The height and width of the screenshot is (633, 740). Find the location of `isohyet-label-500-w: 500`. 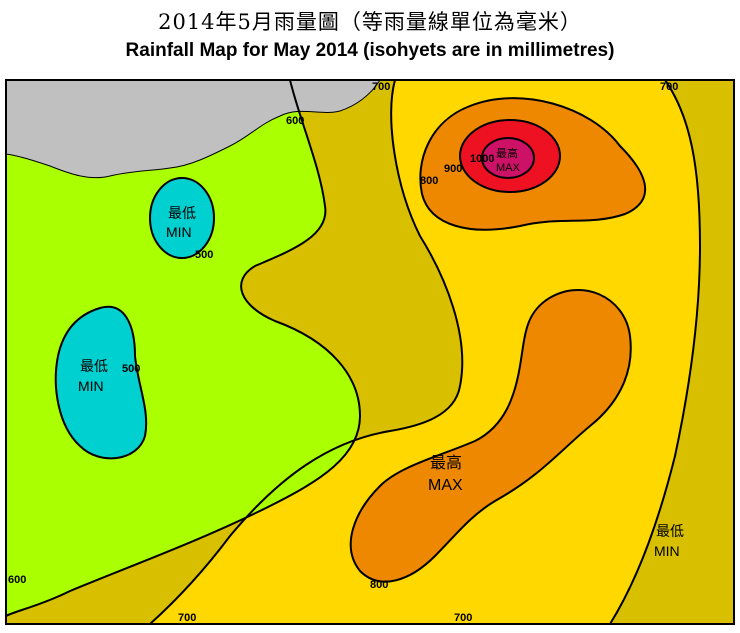

isohyet-label-500-w: 500 is located at coordinates (131, 369).